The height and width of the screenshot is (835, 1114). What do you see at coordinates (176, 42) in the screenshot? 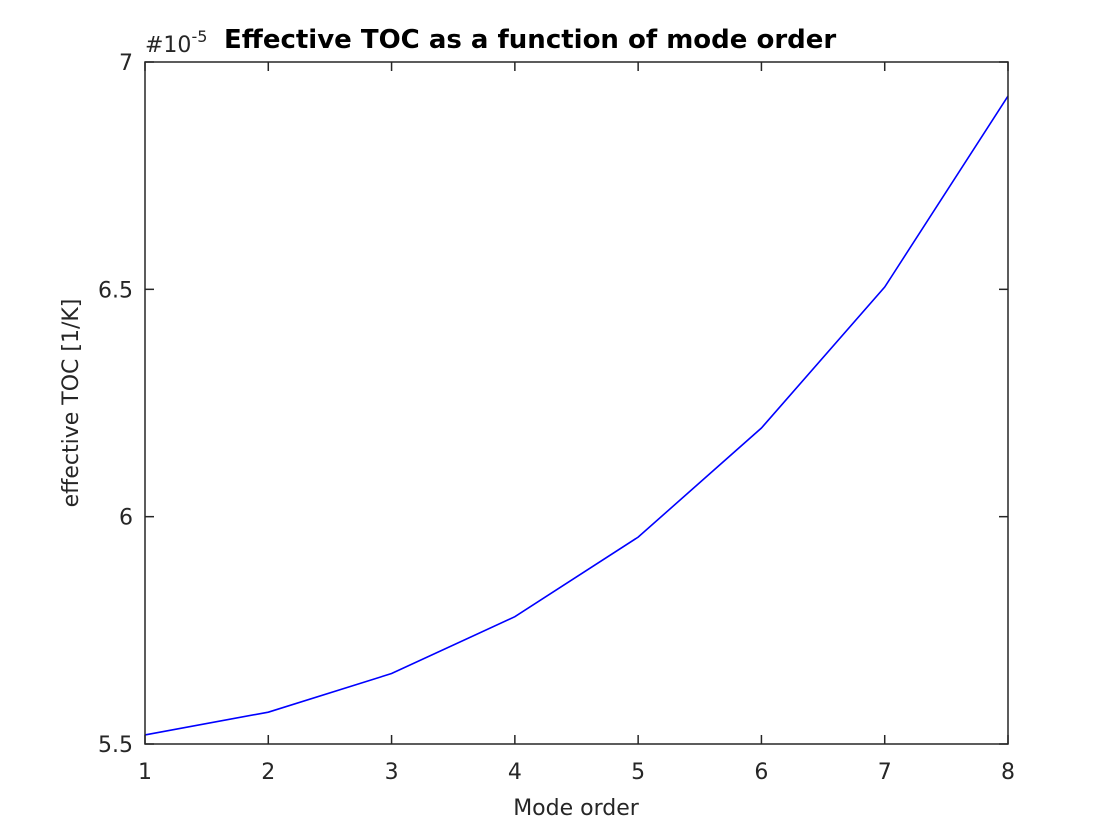
I see `y-exponent-label: #10-5` at bounding box center [176, 42].